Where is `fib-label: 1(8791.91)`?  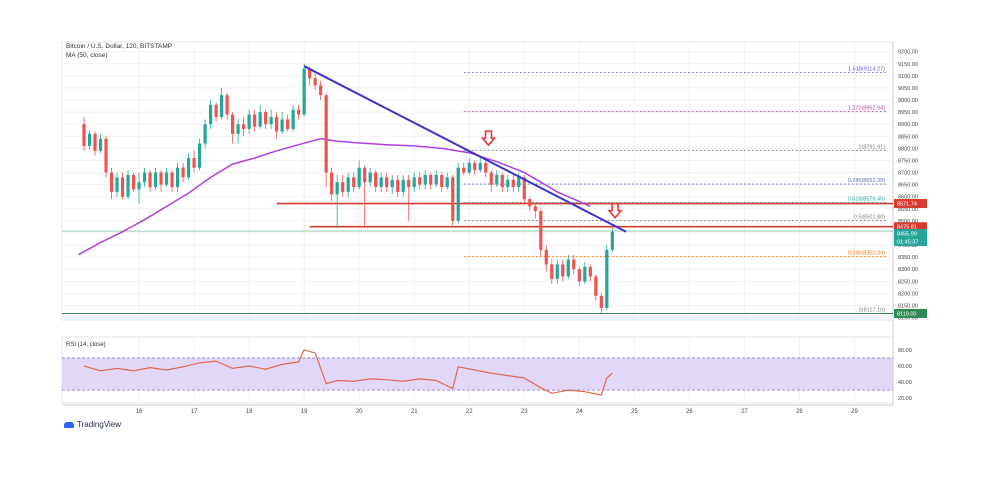
fib-label: 1(8791.91) is located at coordinates (871, 147).